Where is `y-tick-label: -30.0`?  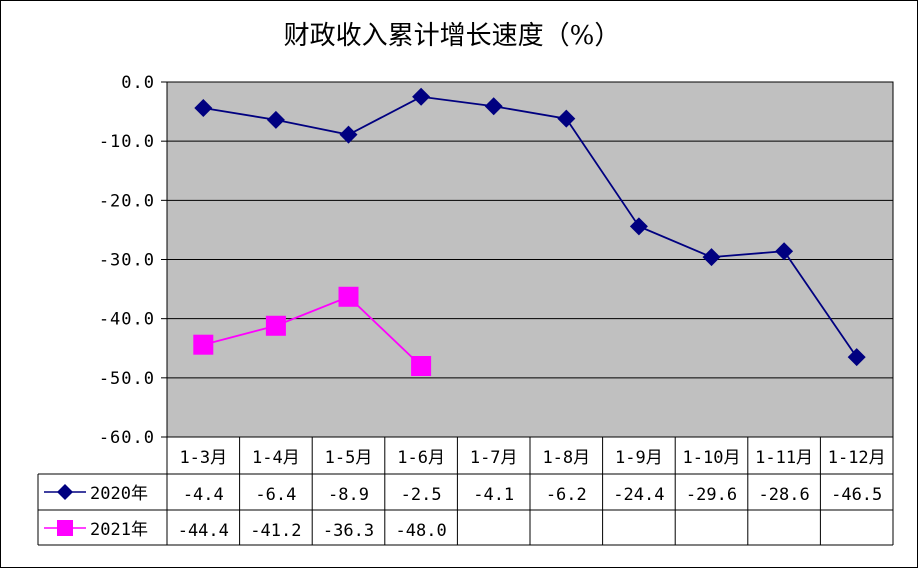 y-tick-label: -30.0 is located at coordinates (127, 261).